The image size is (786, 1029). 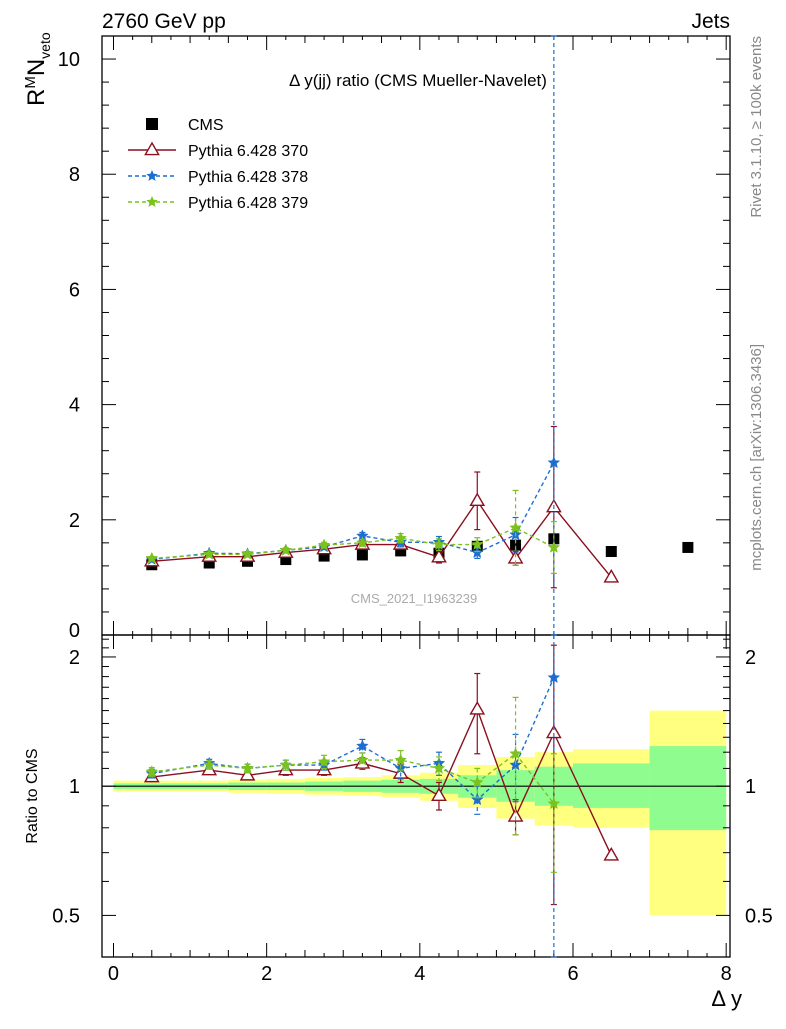 I want to click on ratio-y-tick-label-right: 0.5, so click(x=759, y=916).